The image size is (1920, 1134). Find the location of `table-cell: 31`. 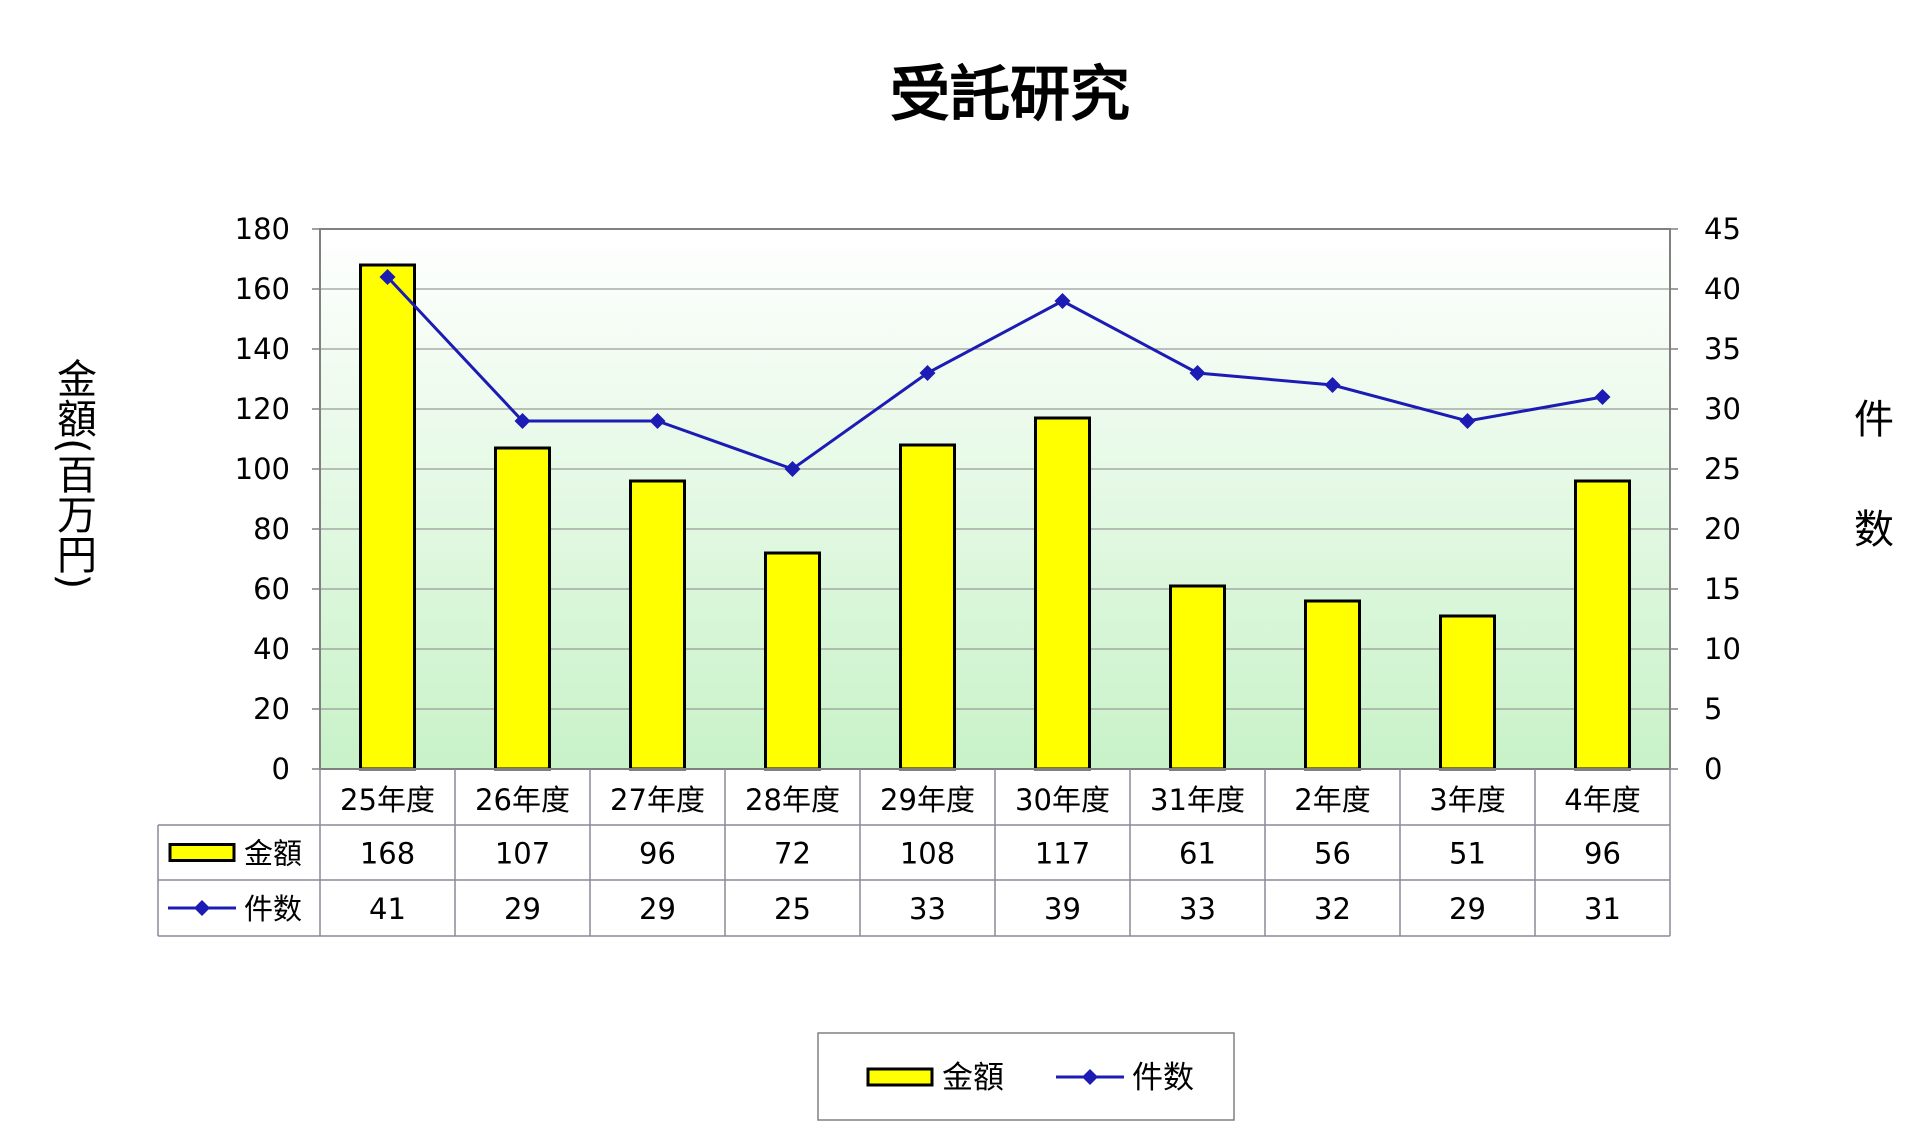

table-cell: 31 is located at coordinates (1602, 909).